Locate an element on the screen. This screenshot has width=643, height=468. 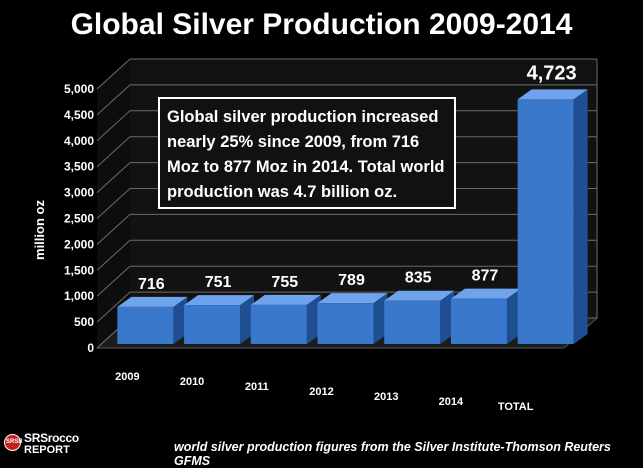
y-tick-label: 2,500 is located at coordinates (79, 219).